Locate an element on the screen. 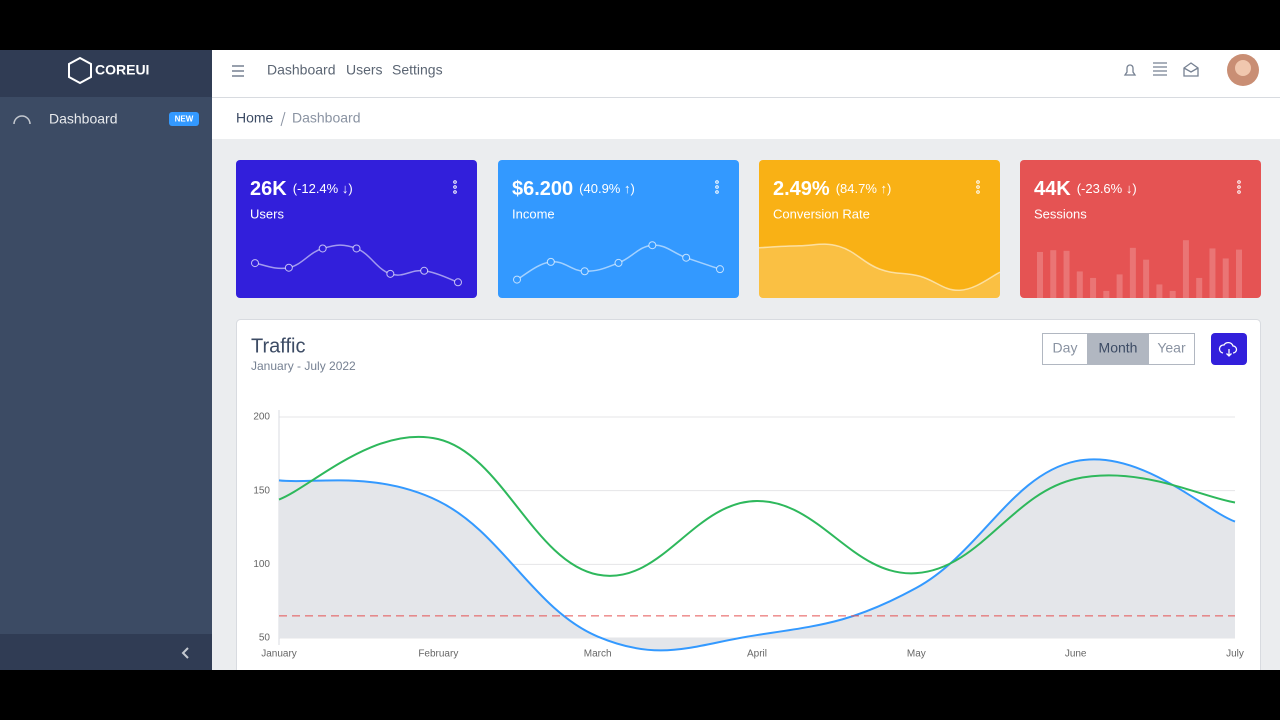  breadcrumb-divider is located at coordinates (283, 119).